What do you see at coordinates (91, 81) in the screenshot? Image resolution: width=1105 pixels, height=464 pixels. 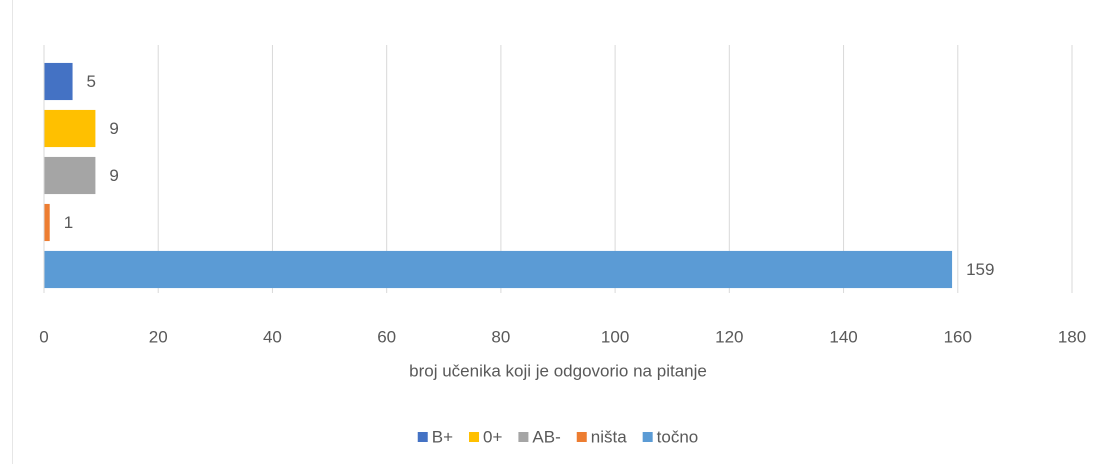 I see `data-label: 5` at bounding box center [91, 81].